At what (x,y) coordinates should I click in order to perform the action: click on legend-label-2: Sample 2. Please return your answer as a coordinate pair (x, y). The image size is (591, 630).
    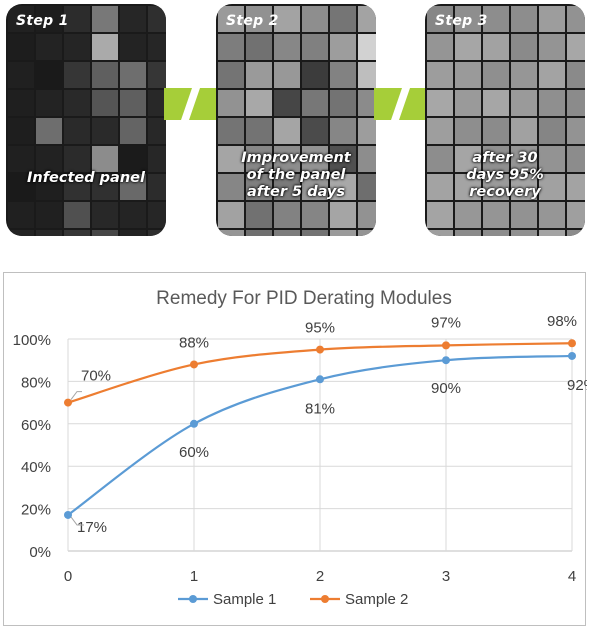
    Looking at the image, I should click on (376, 599).